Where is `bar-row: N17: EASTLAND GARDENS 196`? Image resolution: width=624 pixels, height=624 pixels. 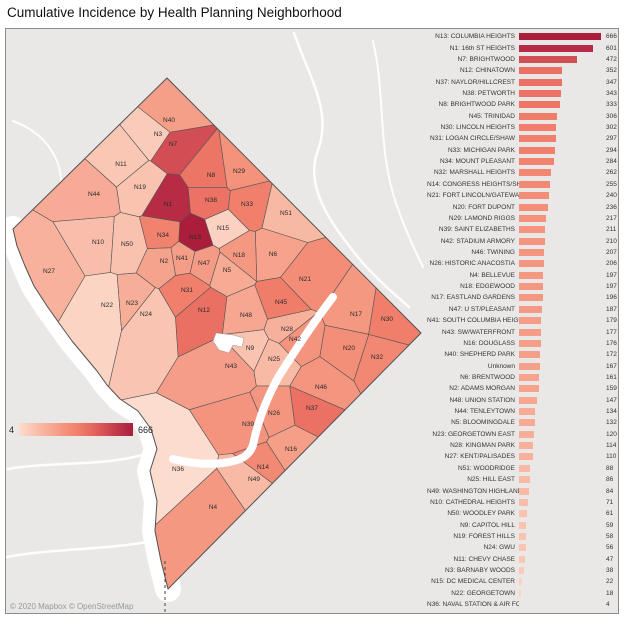 bar-row: N17: EASTLAND GARDENS 196 is located at coordinates (522, 297).